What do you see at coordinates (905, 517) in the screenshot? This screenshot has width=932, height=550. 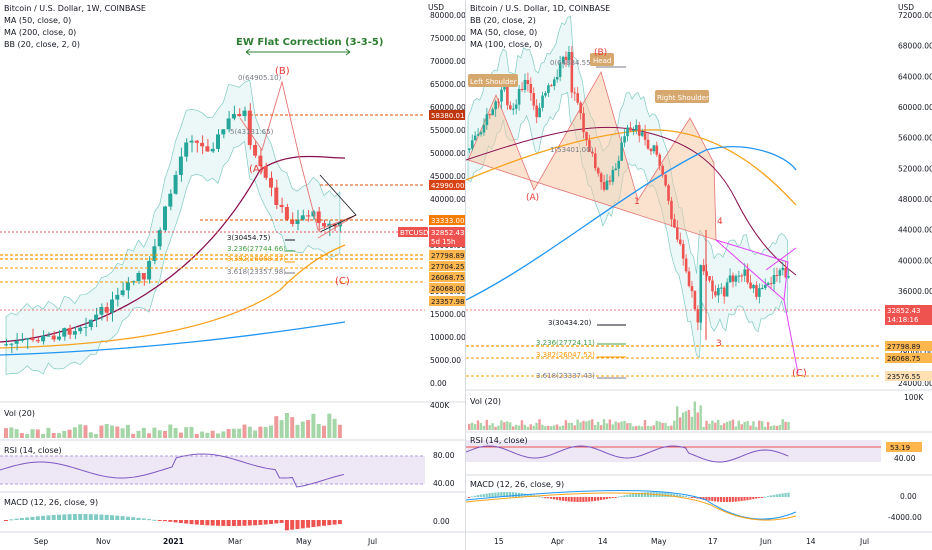 I see `macd-tick2: -4000.00` at bounding box center [905, 517].